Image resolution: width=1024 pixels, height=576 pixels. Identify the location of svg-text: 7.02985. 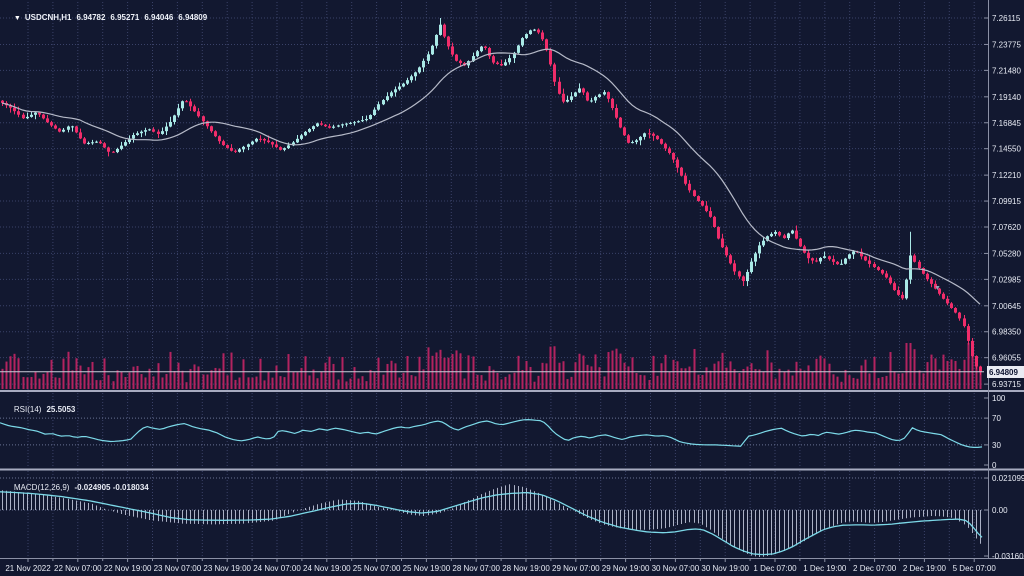
(1006, 279).